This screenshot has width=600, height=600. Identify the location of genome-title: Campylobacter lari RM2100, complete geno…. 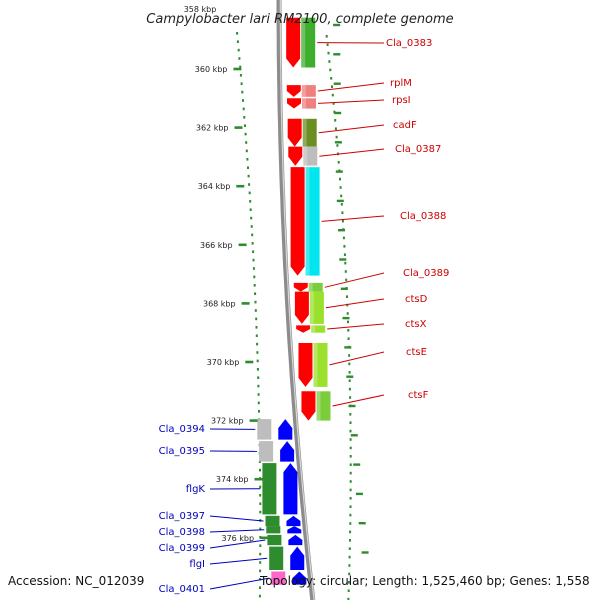
(299, 19).